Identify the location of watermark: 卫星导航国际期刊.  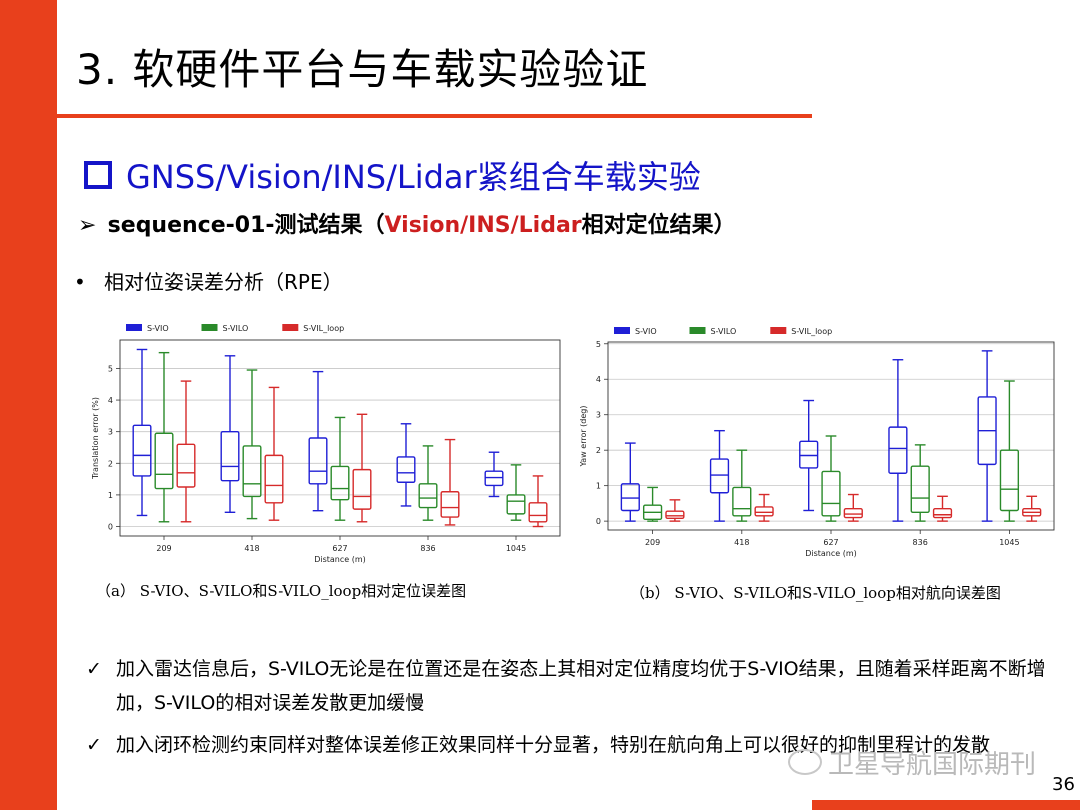
(912, 762).